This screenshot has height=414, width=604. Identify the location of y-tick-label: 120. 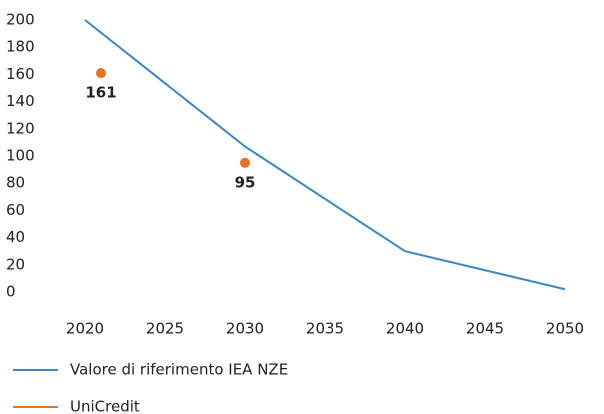
(20, 128).